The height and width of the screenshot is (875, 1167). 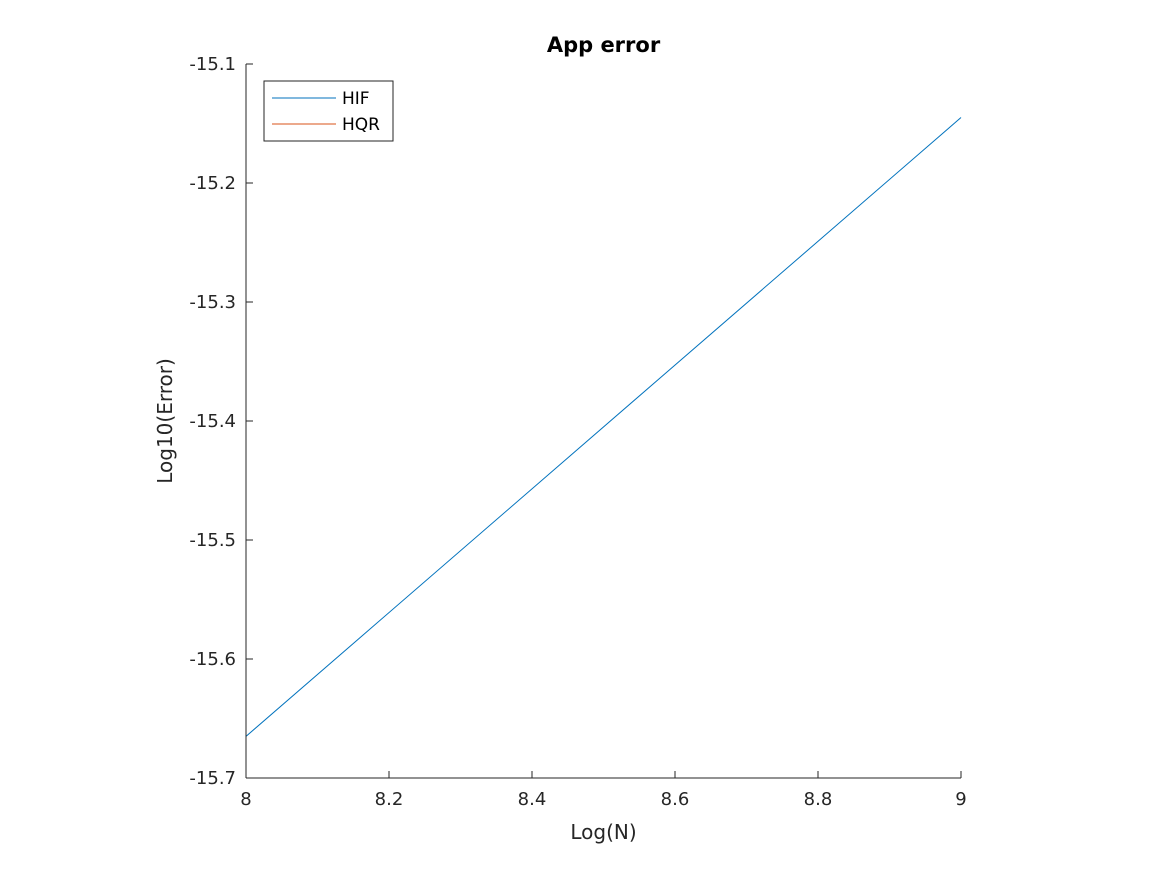 I want to click on x-axis-label: Log(N), so click(x=603, y=832).